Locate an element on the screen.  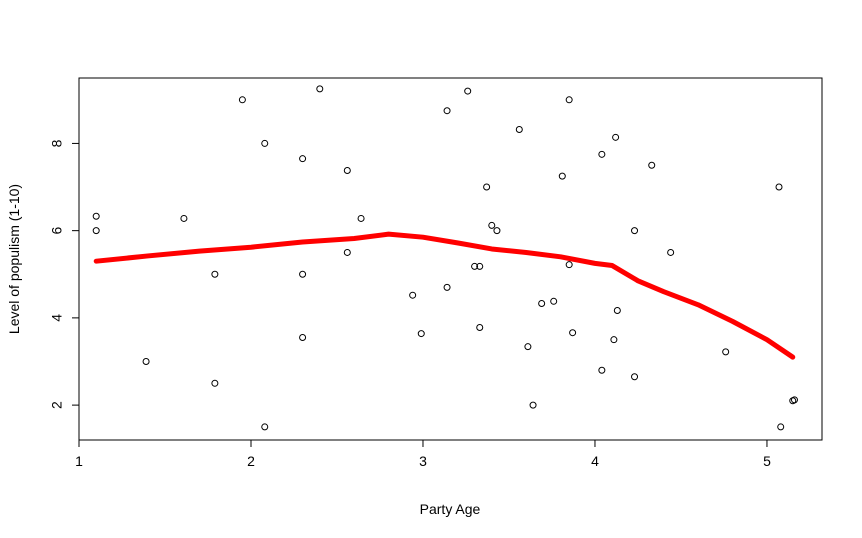
x-tick-label: 1 is located at coordinates (79, 461).